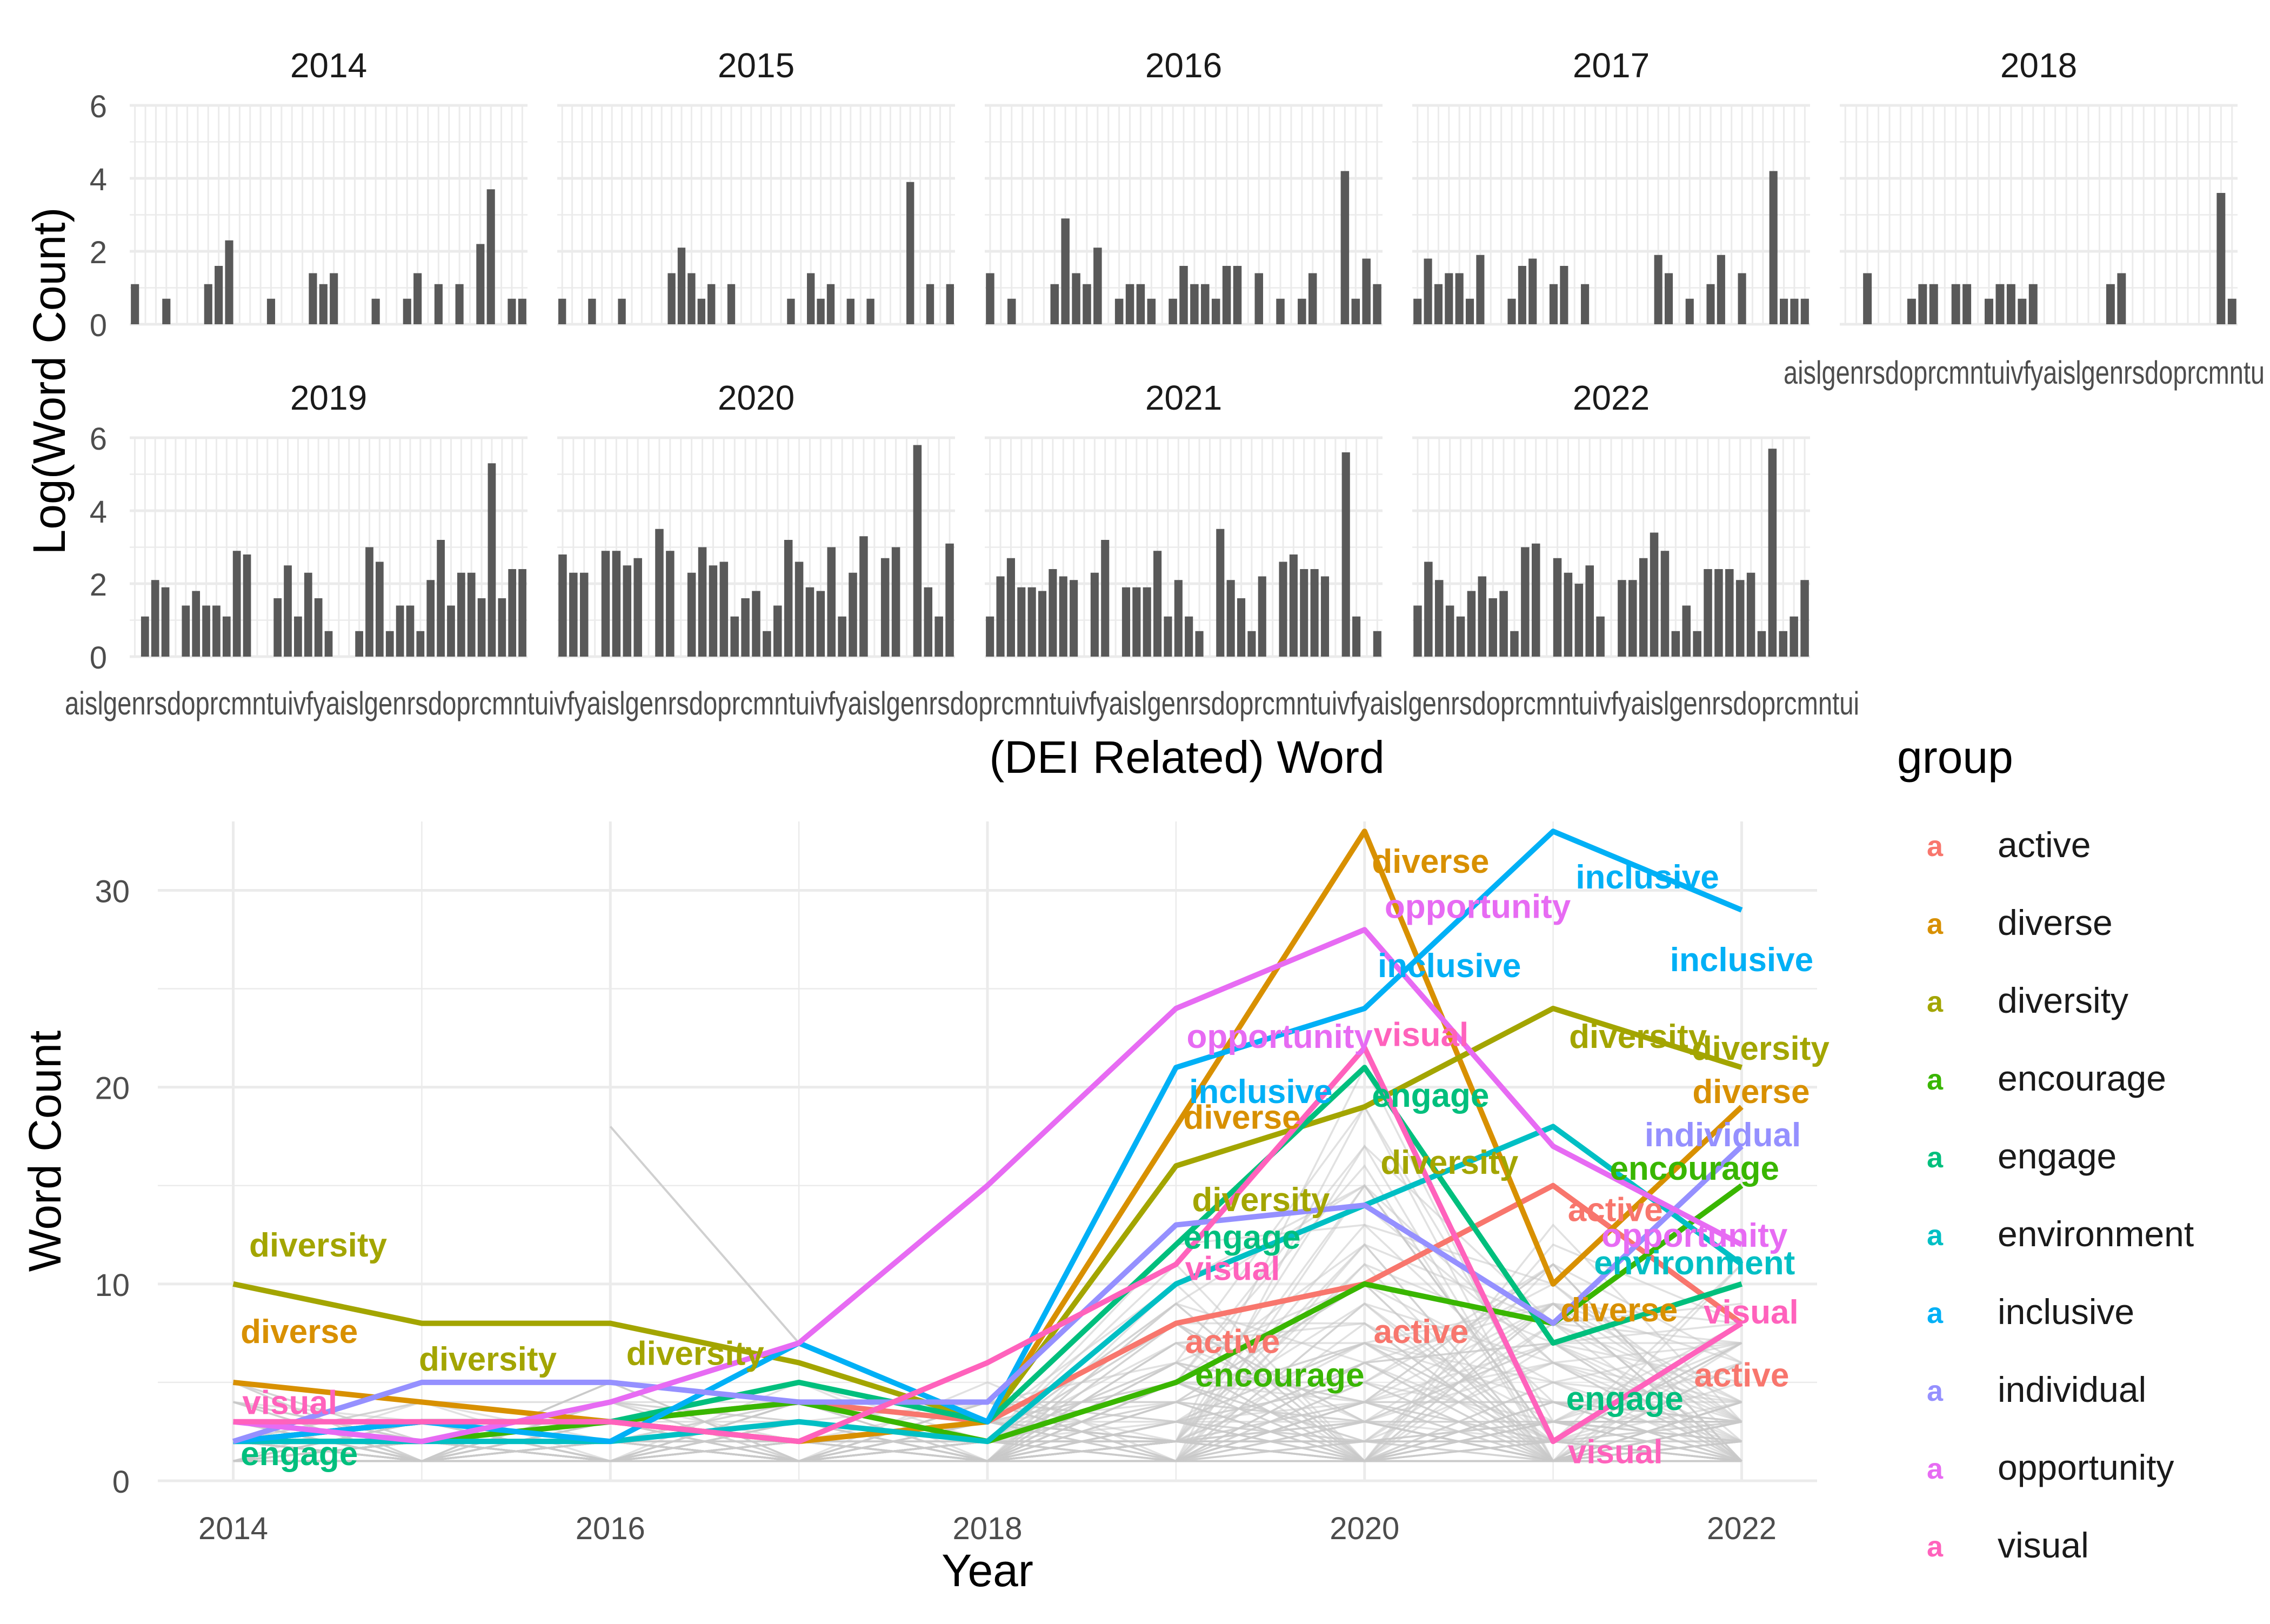 This screenshot has height=1624, width=2270. I want to click on series-text-label: environment, so click(1694, 1263).